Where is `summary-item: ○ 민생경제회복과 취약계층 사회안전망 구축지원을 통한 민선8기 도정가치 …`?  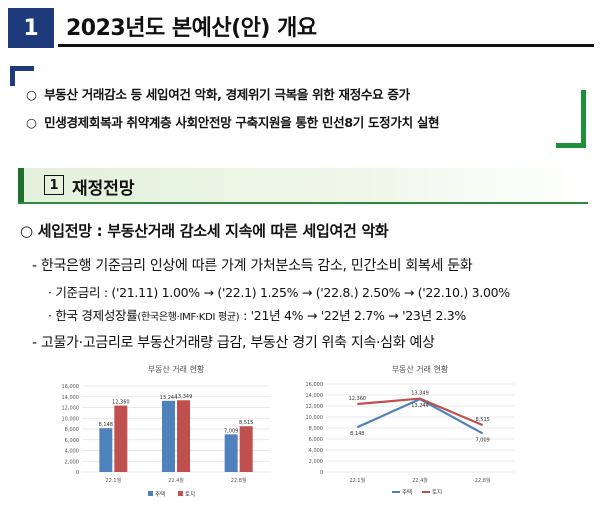
summary-item: ○ 민생경제회복과 취약계층 사회안전망 구축지원을 통한 민선8기 도정가치 … is located at coordinates (233, 121).